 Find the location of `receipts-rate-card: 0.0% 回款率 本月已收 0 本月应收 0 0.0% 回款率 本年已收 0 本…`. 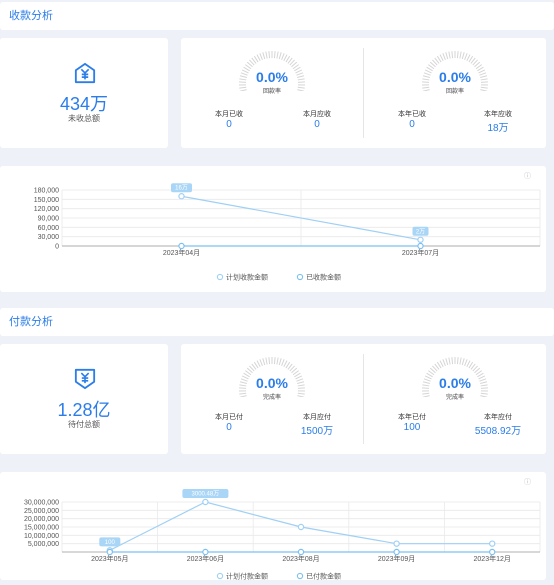

receipts-rate-card: 0.0% 回款率 本月已收 0 本月应收 0 0.0% 回款率 本年已收 0 本… is located at coordinates (363, 93).